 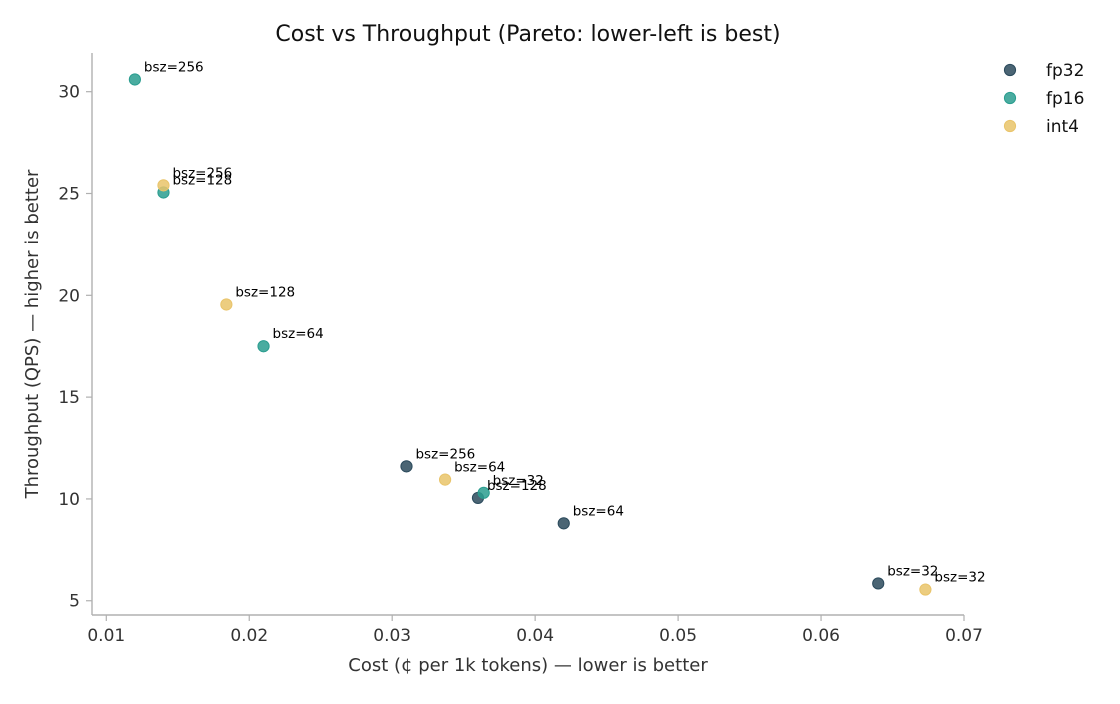 What do you see at coordinates (1065, 99) in the screenshot?
I see `legend-label-fp16: fp16` at bounding box center [1065, 99].